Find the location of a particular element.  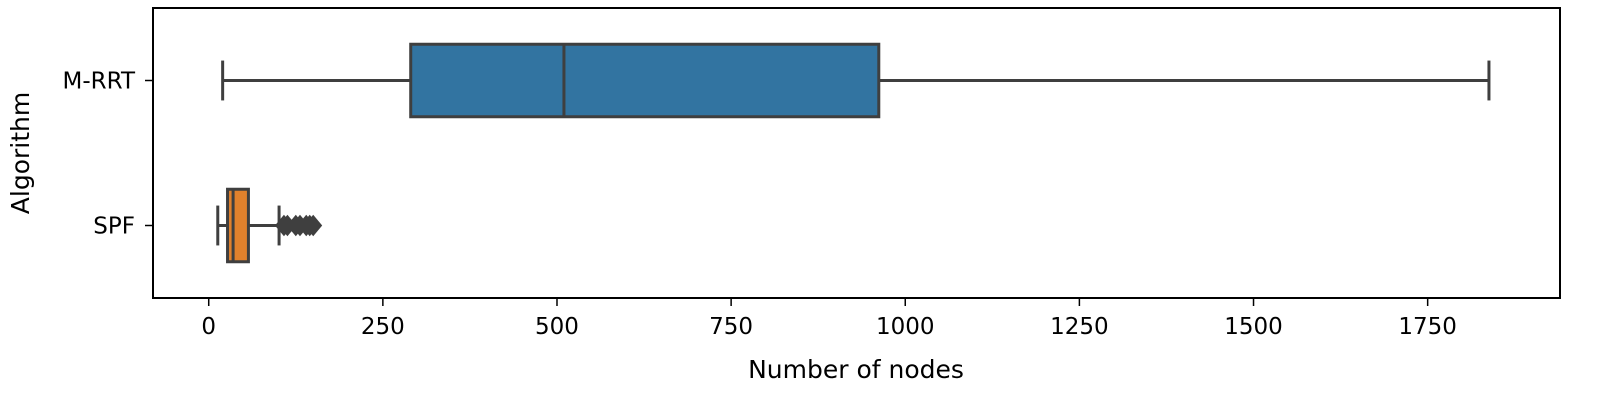

iqr-box-m-rrt is located at coordinates (645, 80).